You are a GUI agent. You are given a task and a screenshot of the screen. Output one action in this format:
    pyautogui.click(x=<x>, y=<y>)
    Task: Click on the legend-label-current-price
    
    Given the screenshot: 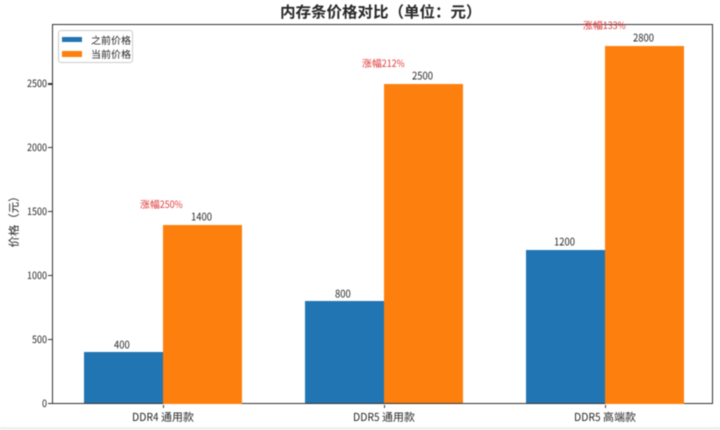 What is the action you would take?
    pyautogui.click(x=111, y=55)
    